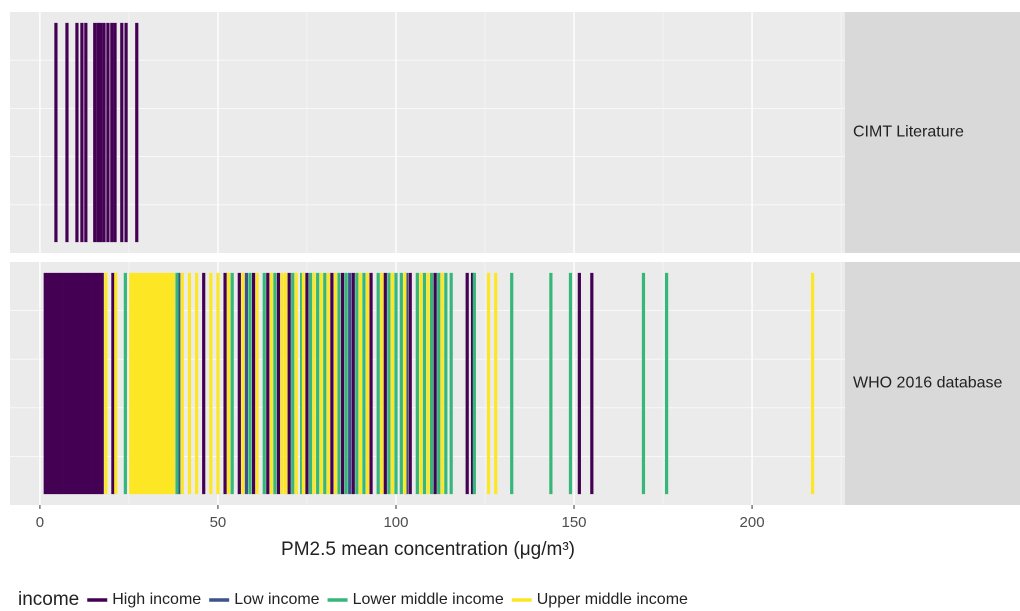 The height and width of the screenshot is (611, 1020). Describe the element at coordinates (276, 599) in the screenshot. I see `legend-label: Low income` at that location.